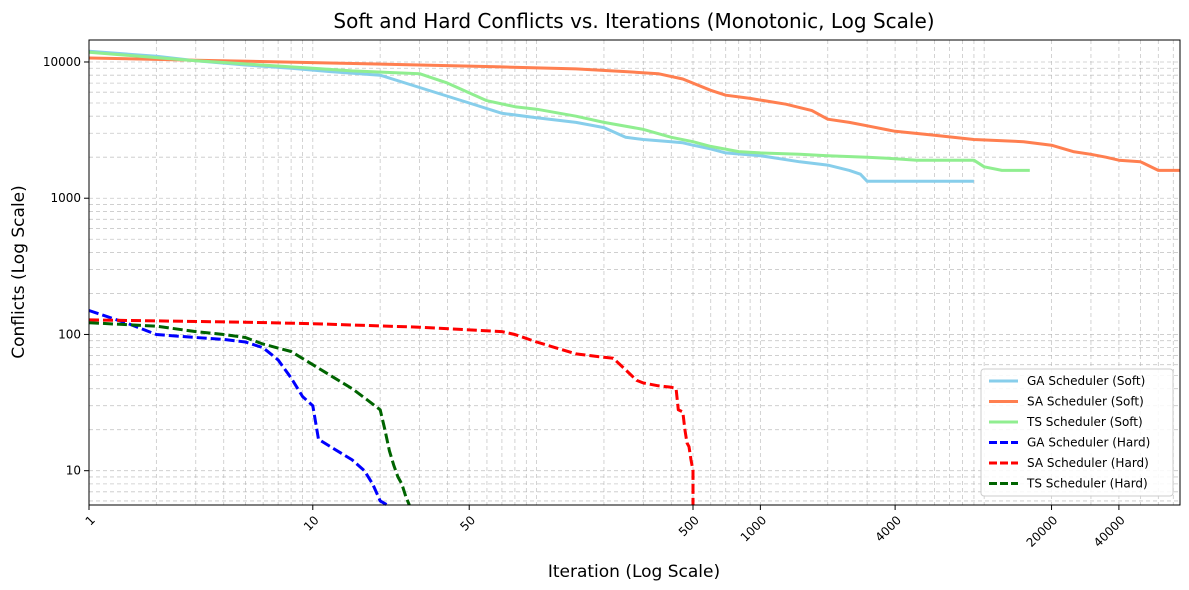 The image size is (1189, 590). Describe the element at coordinates (66, 266) in the screenshot. I see `y-axis: 10 100 1000 10000` at that location.